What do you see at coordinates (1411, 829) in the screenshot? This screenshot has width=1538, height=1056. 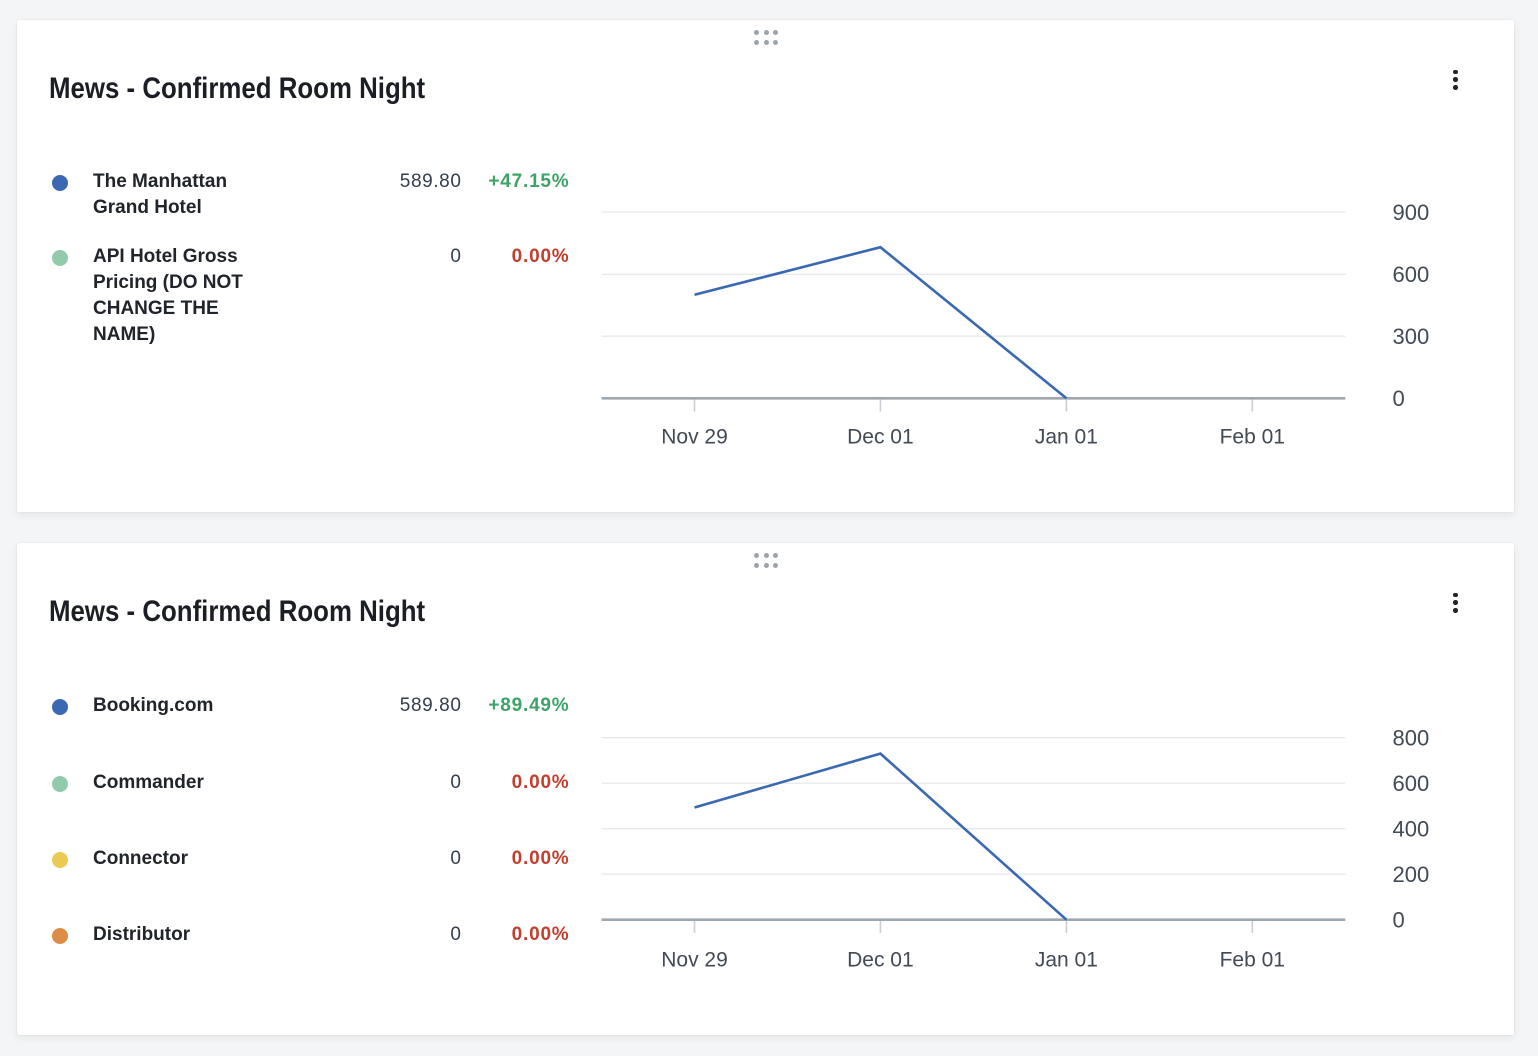 I see `svg-text: 400` at bounding box center [1411, 829].